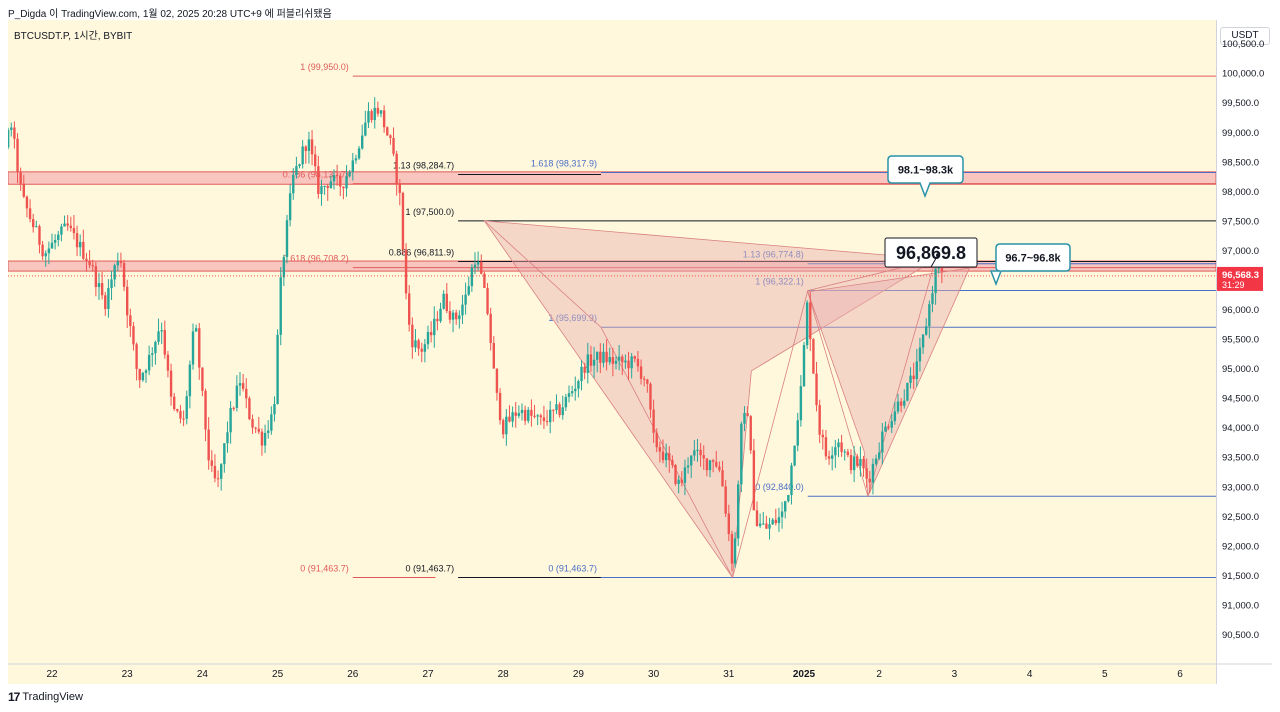 This screenshot has width=1280, height=712. I want to click on y-tick-label: 94,500.0, so click(1240, 399).